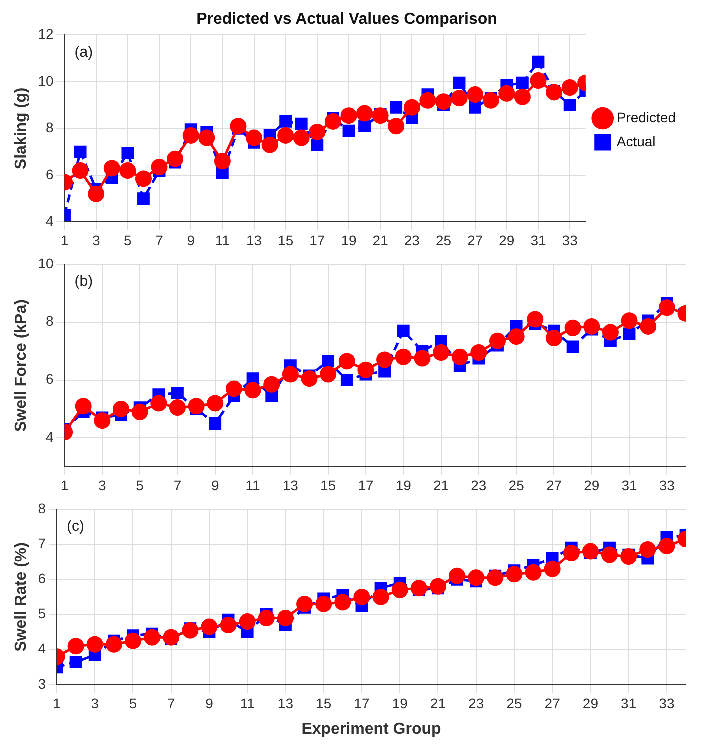 This screenshot has height=752, width=704. What do you see at coordinates (84, 52) in the screenshot?
I see `annotation: (a)` at bounding box center [84, 52].